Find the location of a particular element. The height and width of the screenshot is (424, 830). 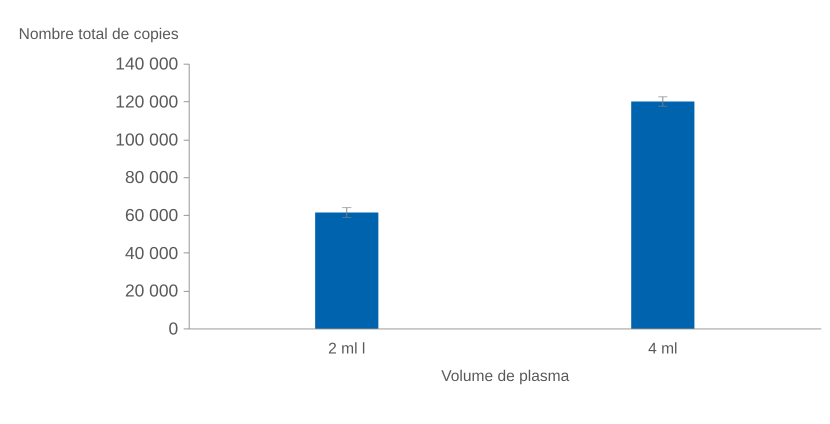

x-axis-title: Volume de plasma is located at coordinates (505, 377).